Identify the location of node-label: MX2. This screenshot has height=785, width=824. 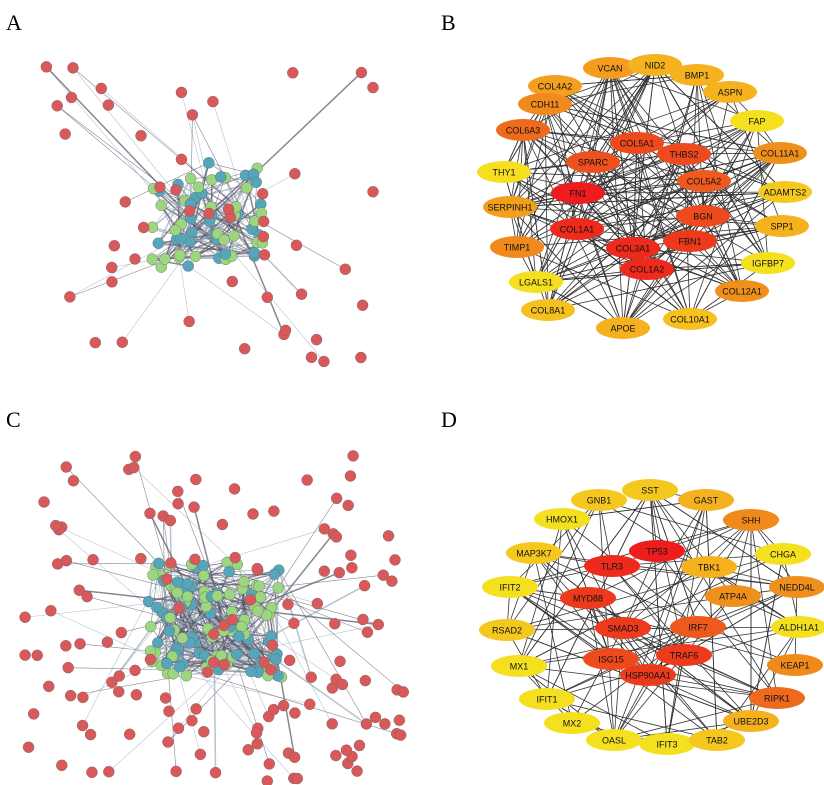
(572, 723).